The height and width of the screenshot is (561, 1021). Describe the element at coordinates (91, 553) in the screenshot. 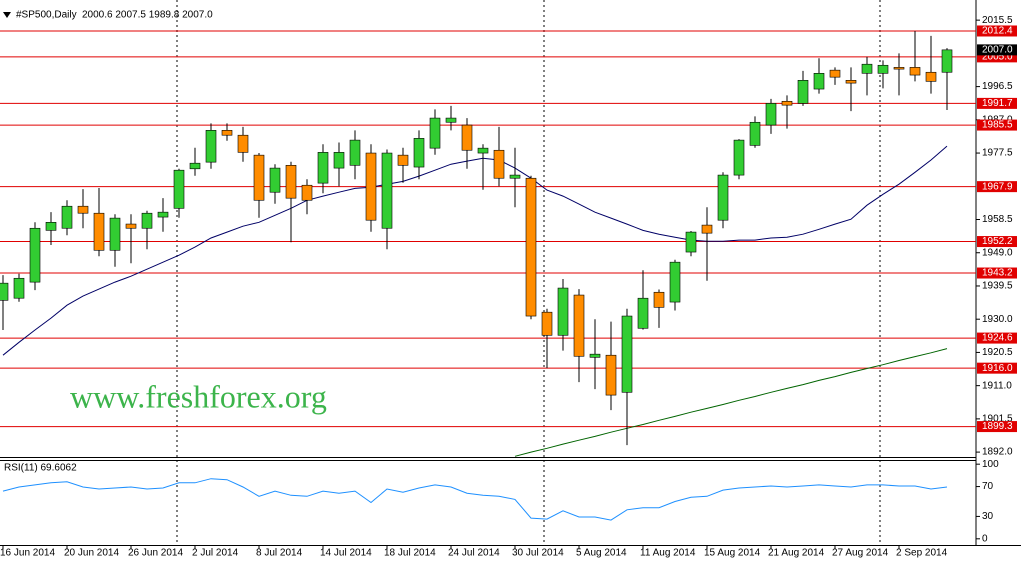

I see `x-tick-label: 20 Jun 2014` at that location.